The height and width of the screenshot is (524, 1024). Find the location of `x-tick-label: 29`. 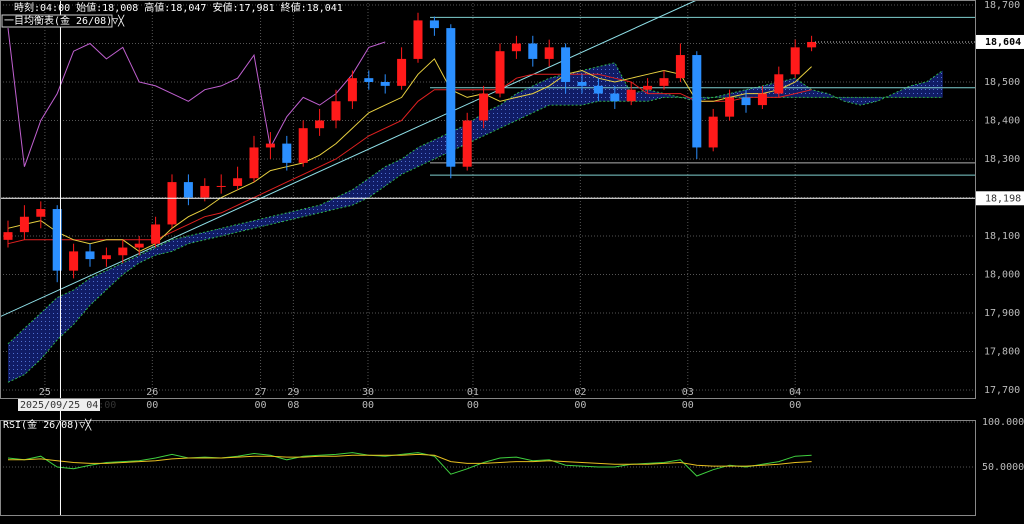

x-tick-label: 29 is located at coordinates (293, 392).